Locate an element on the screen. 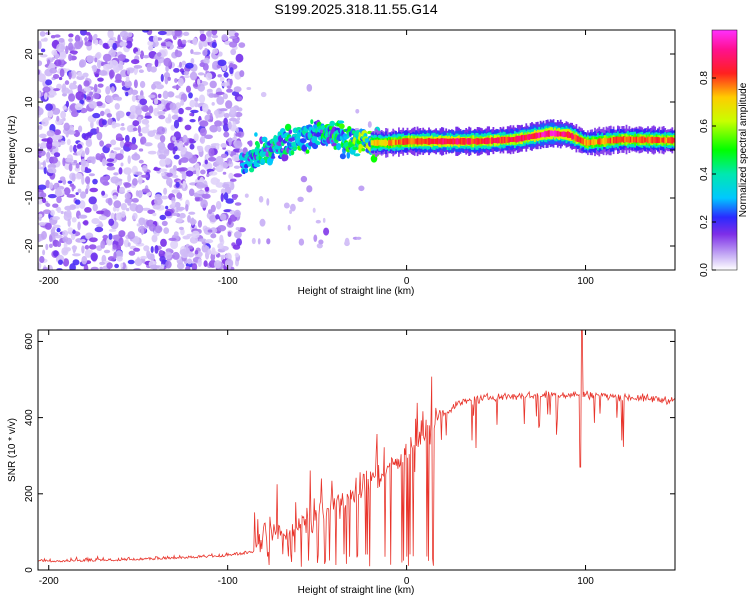  spectrogram-blob is located at coordinates (326, 231).